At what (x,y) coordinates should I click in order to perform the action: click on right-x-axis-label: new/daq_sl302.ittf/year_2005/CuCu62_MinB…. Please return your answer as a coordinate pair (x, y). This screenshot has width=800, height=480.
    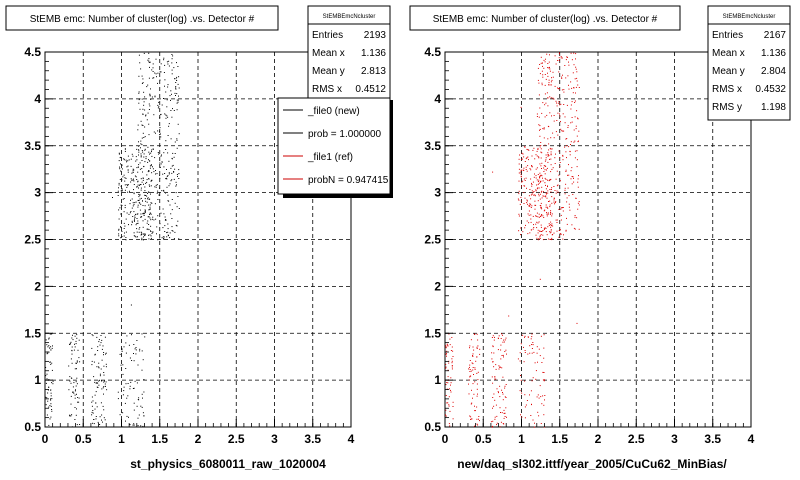
    Looking at the image, I should click on (592, 464).